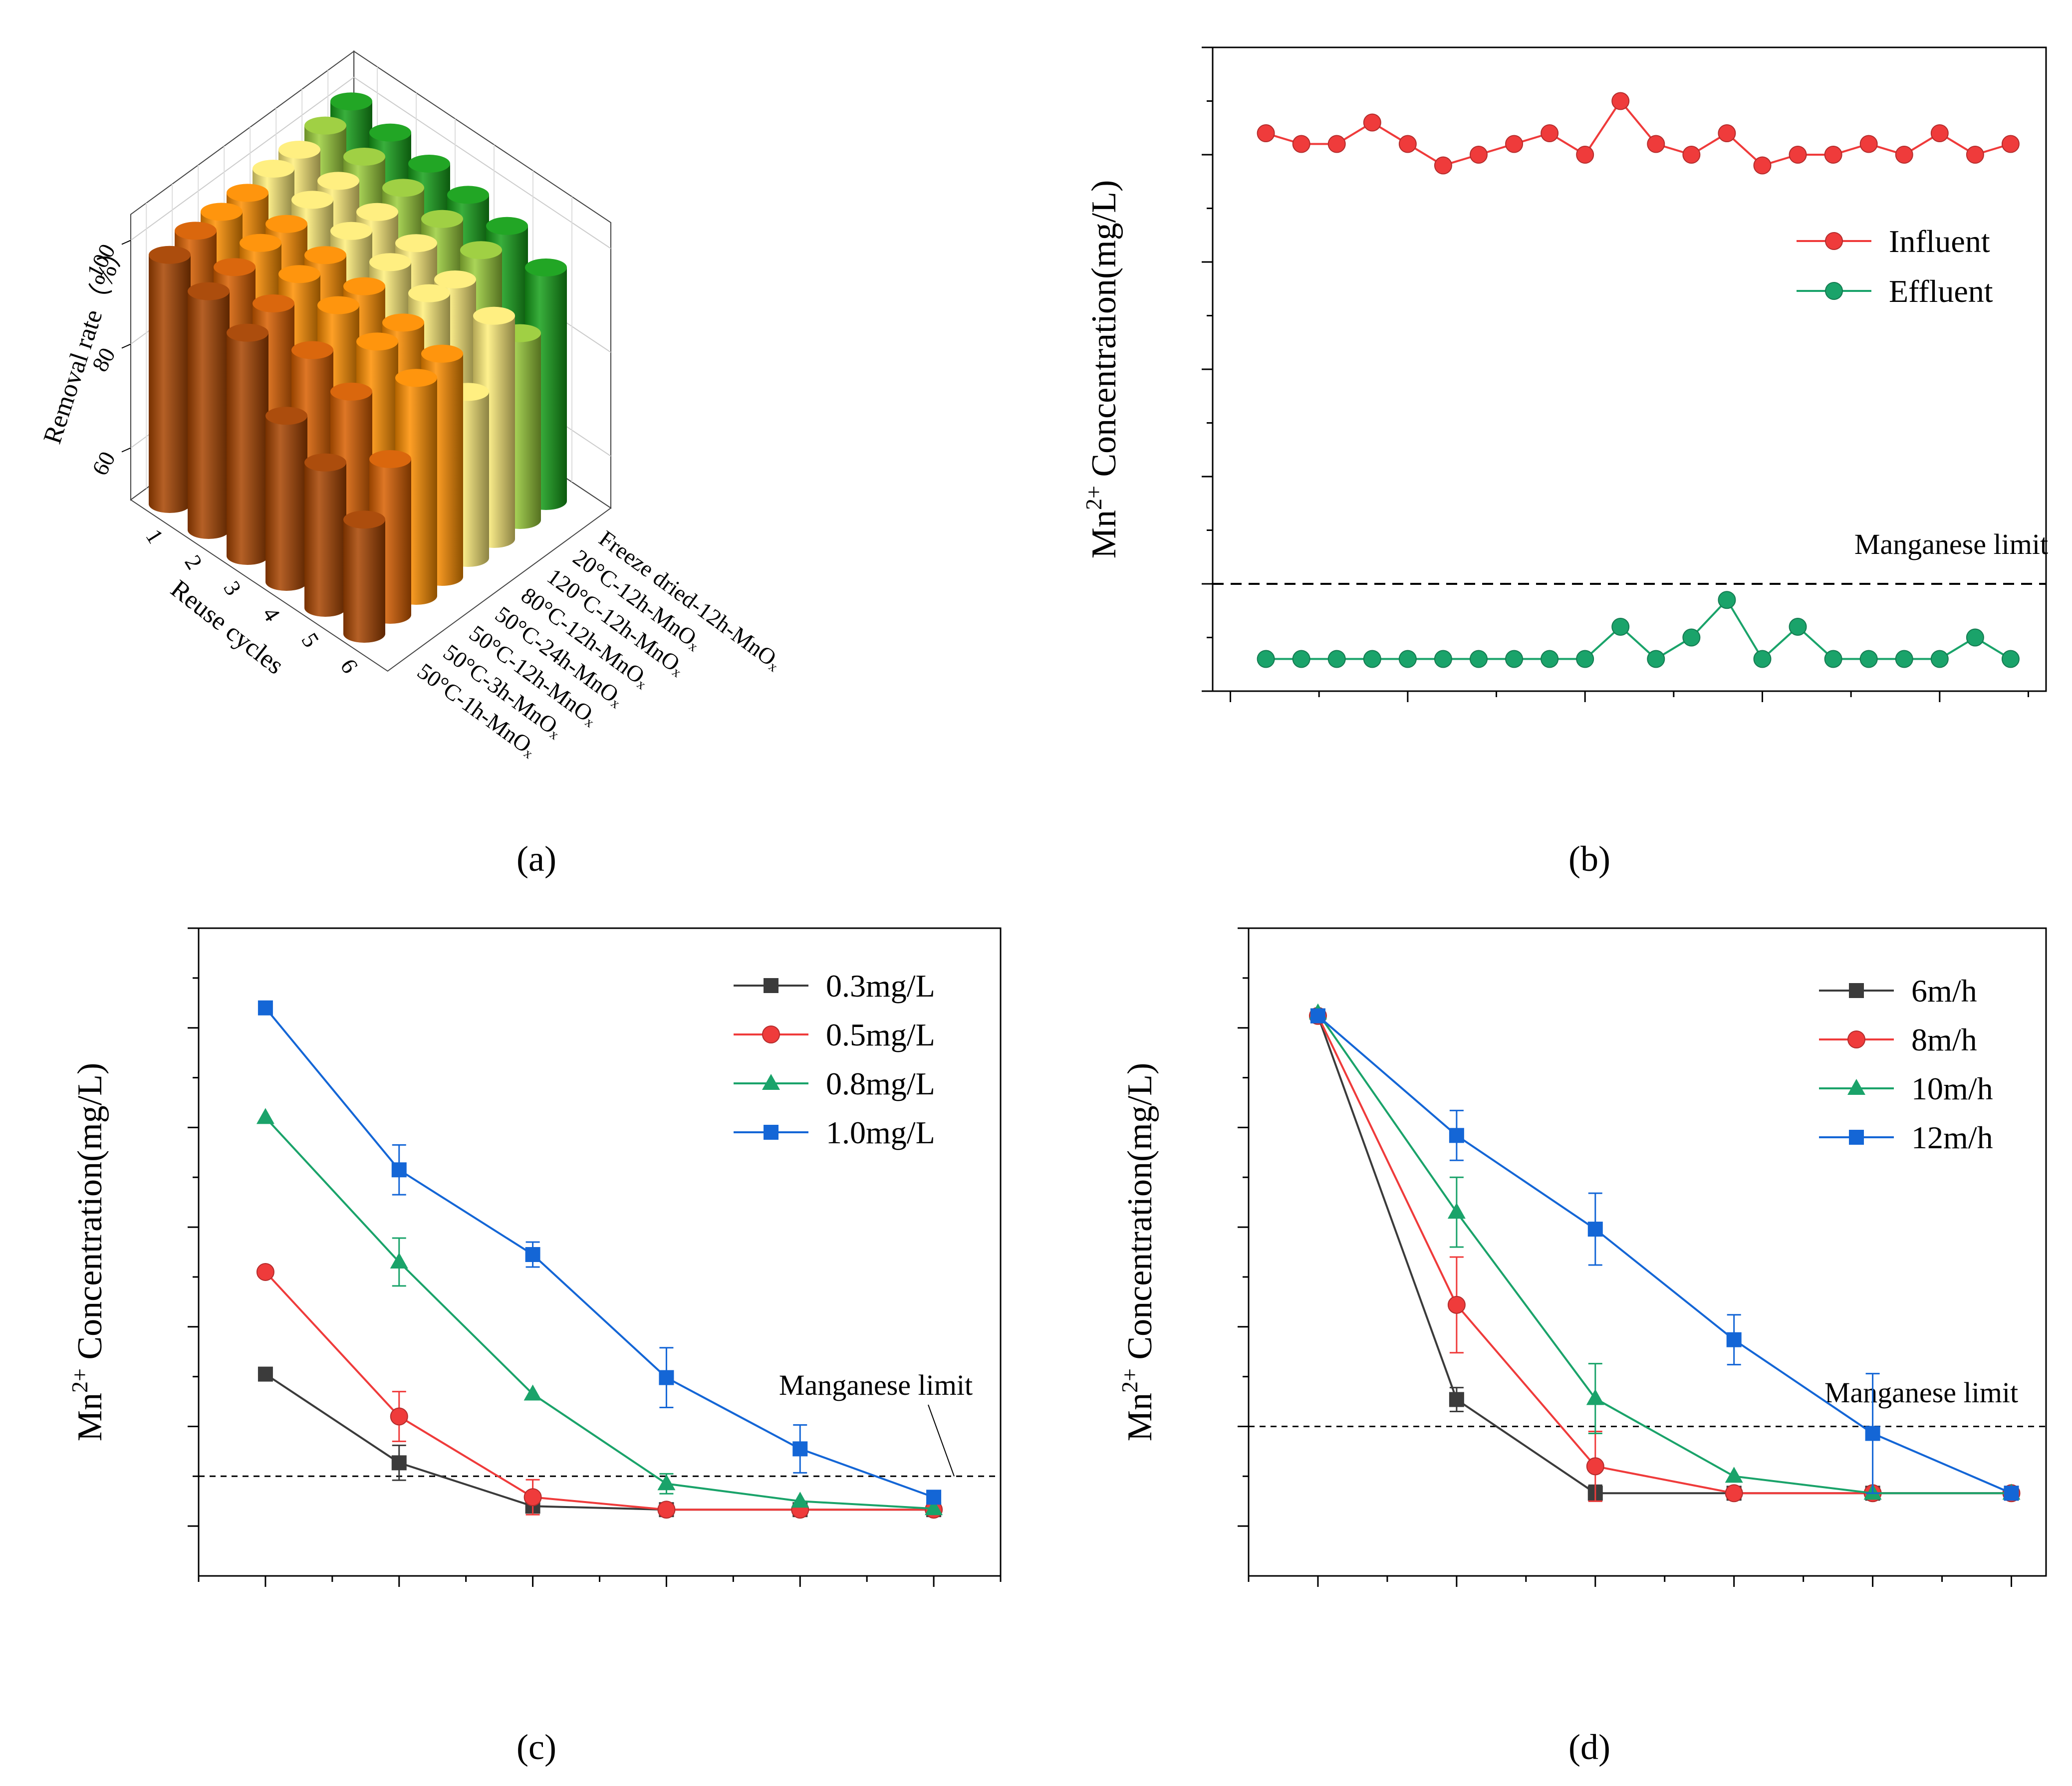 The height and width of the screenshot is (1786, 2072). What do you see at coordinates (942, 1440) in the screenshot?
I see `limit-leader-line` at bounding box center [942, 1440].